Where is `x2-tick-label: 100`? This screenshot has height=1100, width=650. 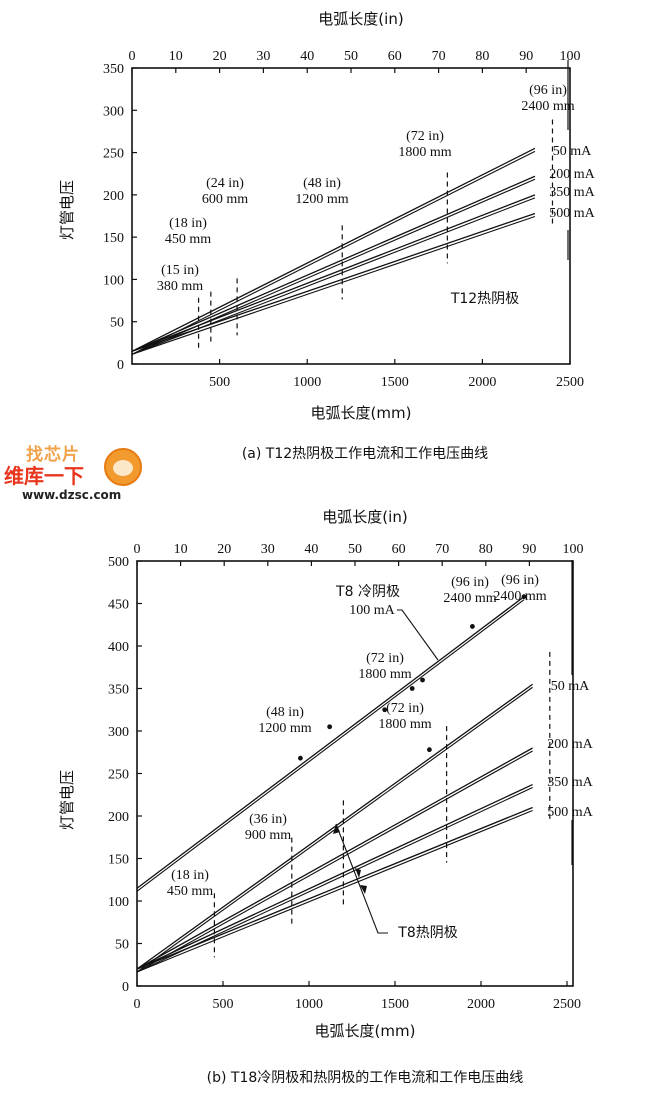 x2-tick-label: 100 is located at coordinates (573, 549).